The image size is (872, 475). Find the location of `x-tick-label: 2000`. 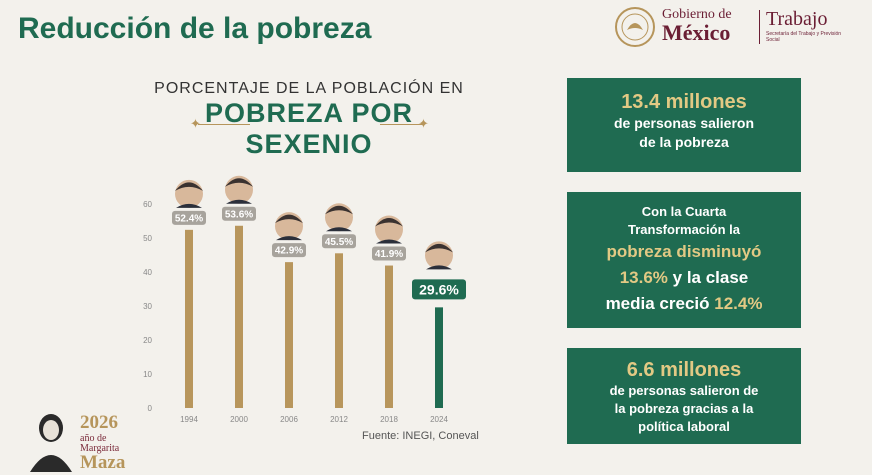

x-tick-label: 2000 is located at coordinates (239, 419).